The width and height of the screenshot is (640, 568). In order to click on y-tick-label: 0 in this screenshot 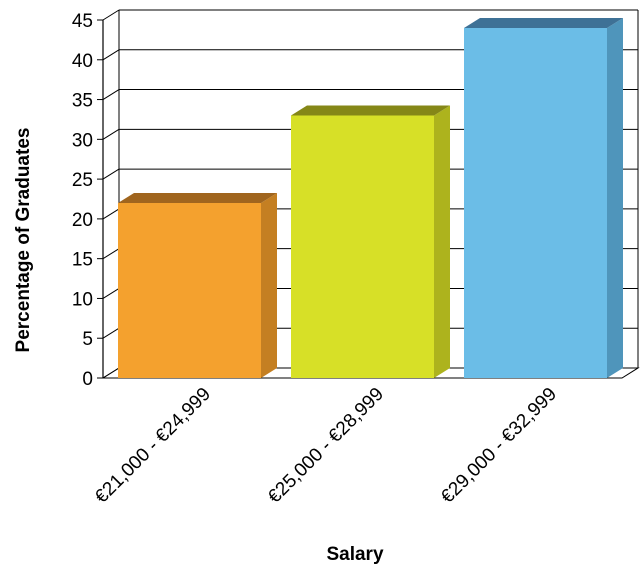, I will do `click(87, 379)`.